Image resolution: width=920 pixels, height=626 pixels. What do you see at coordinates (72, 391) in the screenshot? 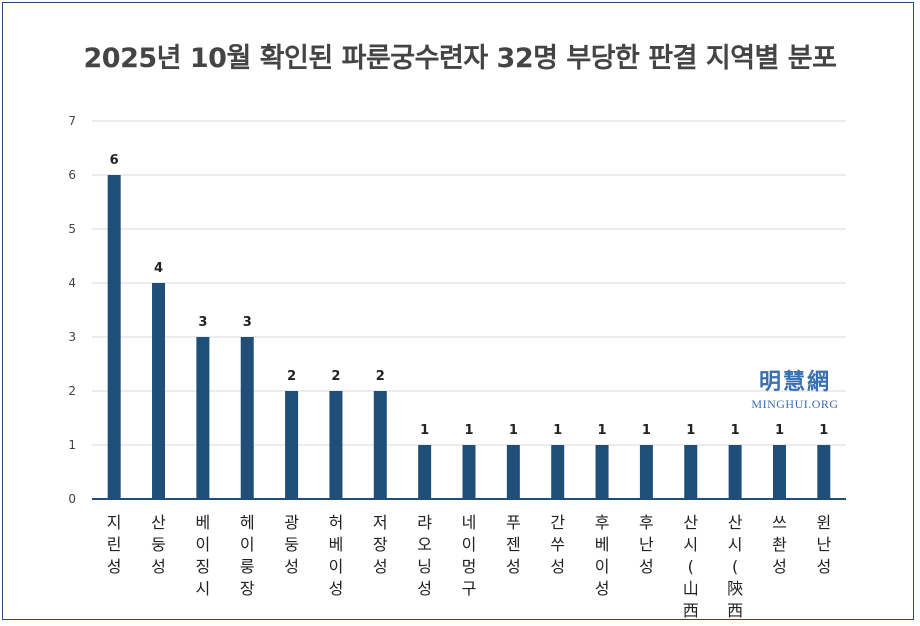
I see `y-tick-label: 2` at bounding box center [72, 391].